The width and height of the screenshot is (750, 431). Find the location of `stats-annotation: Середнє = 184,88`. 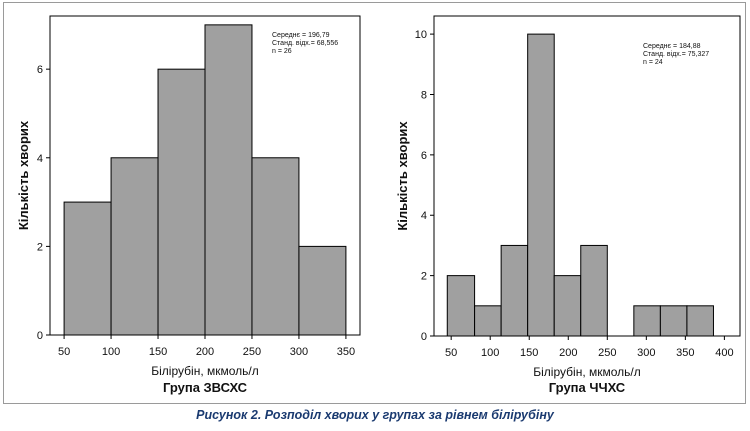

stats-annotation: Середнє = 184,88 is located at coordinates (672, 46).